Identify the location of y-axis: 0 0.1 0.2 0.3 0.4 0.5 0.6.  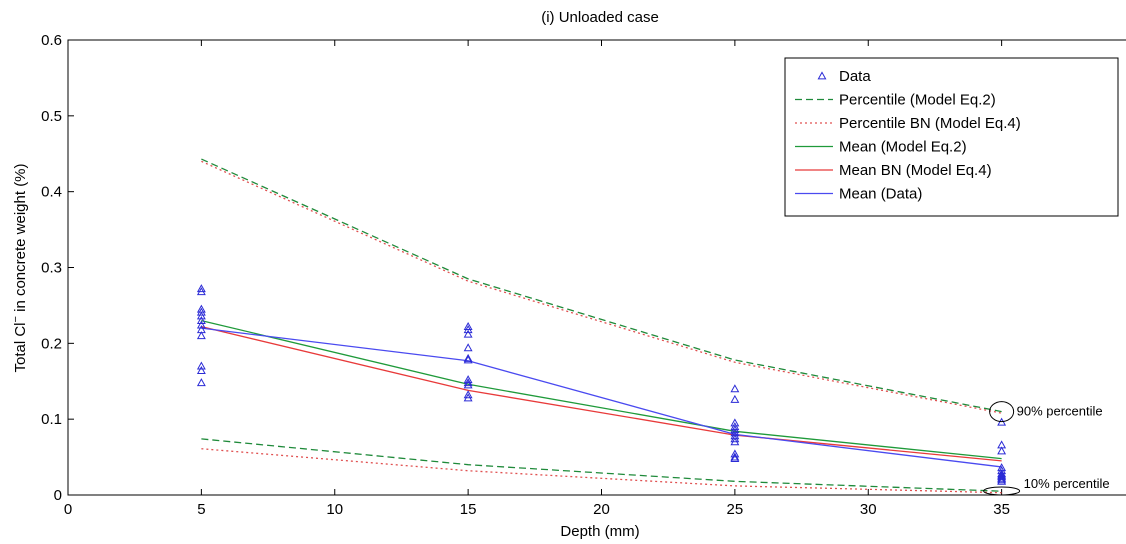
(57, 268).